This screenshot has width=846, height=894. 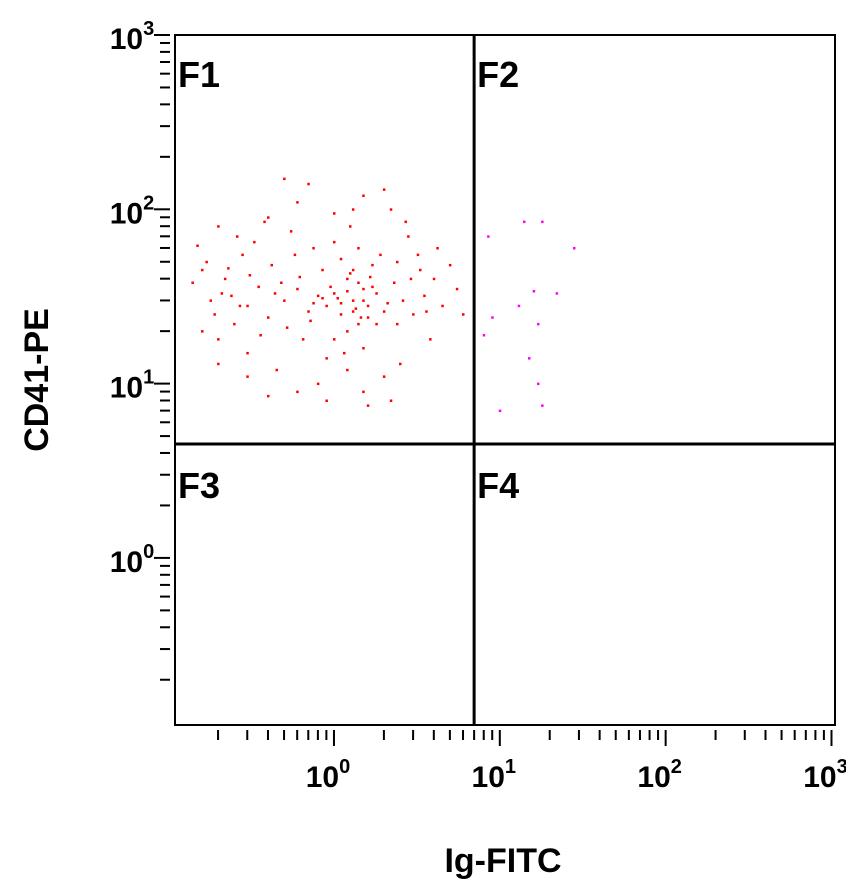 What do you see at coordinates (37, 380) in the screenshot?
I see `y-axis-title: CD41-PE` at bounding box center [37, 380].